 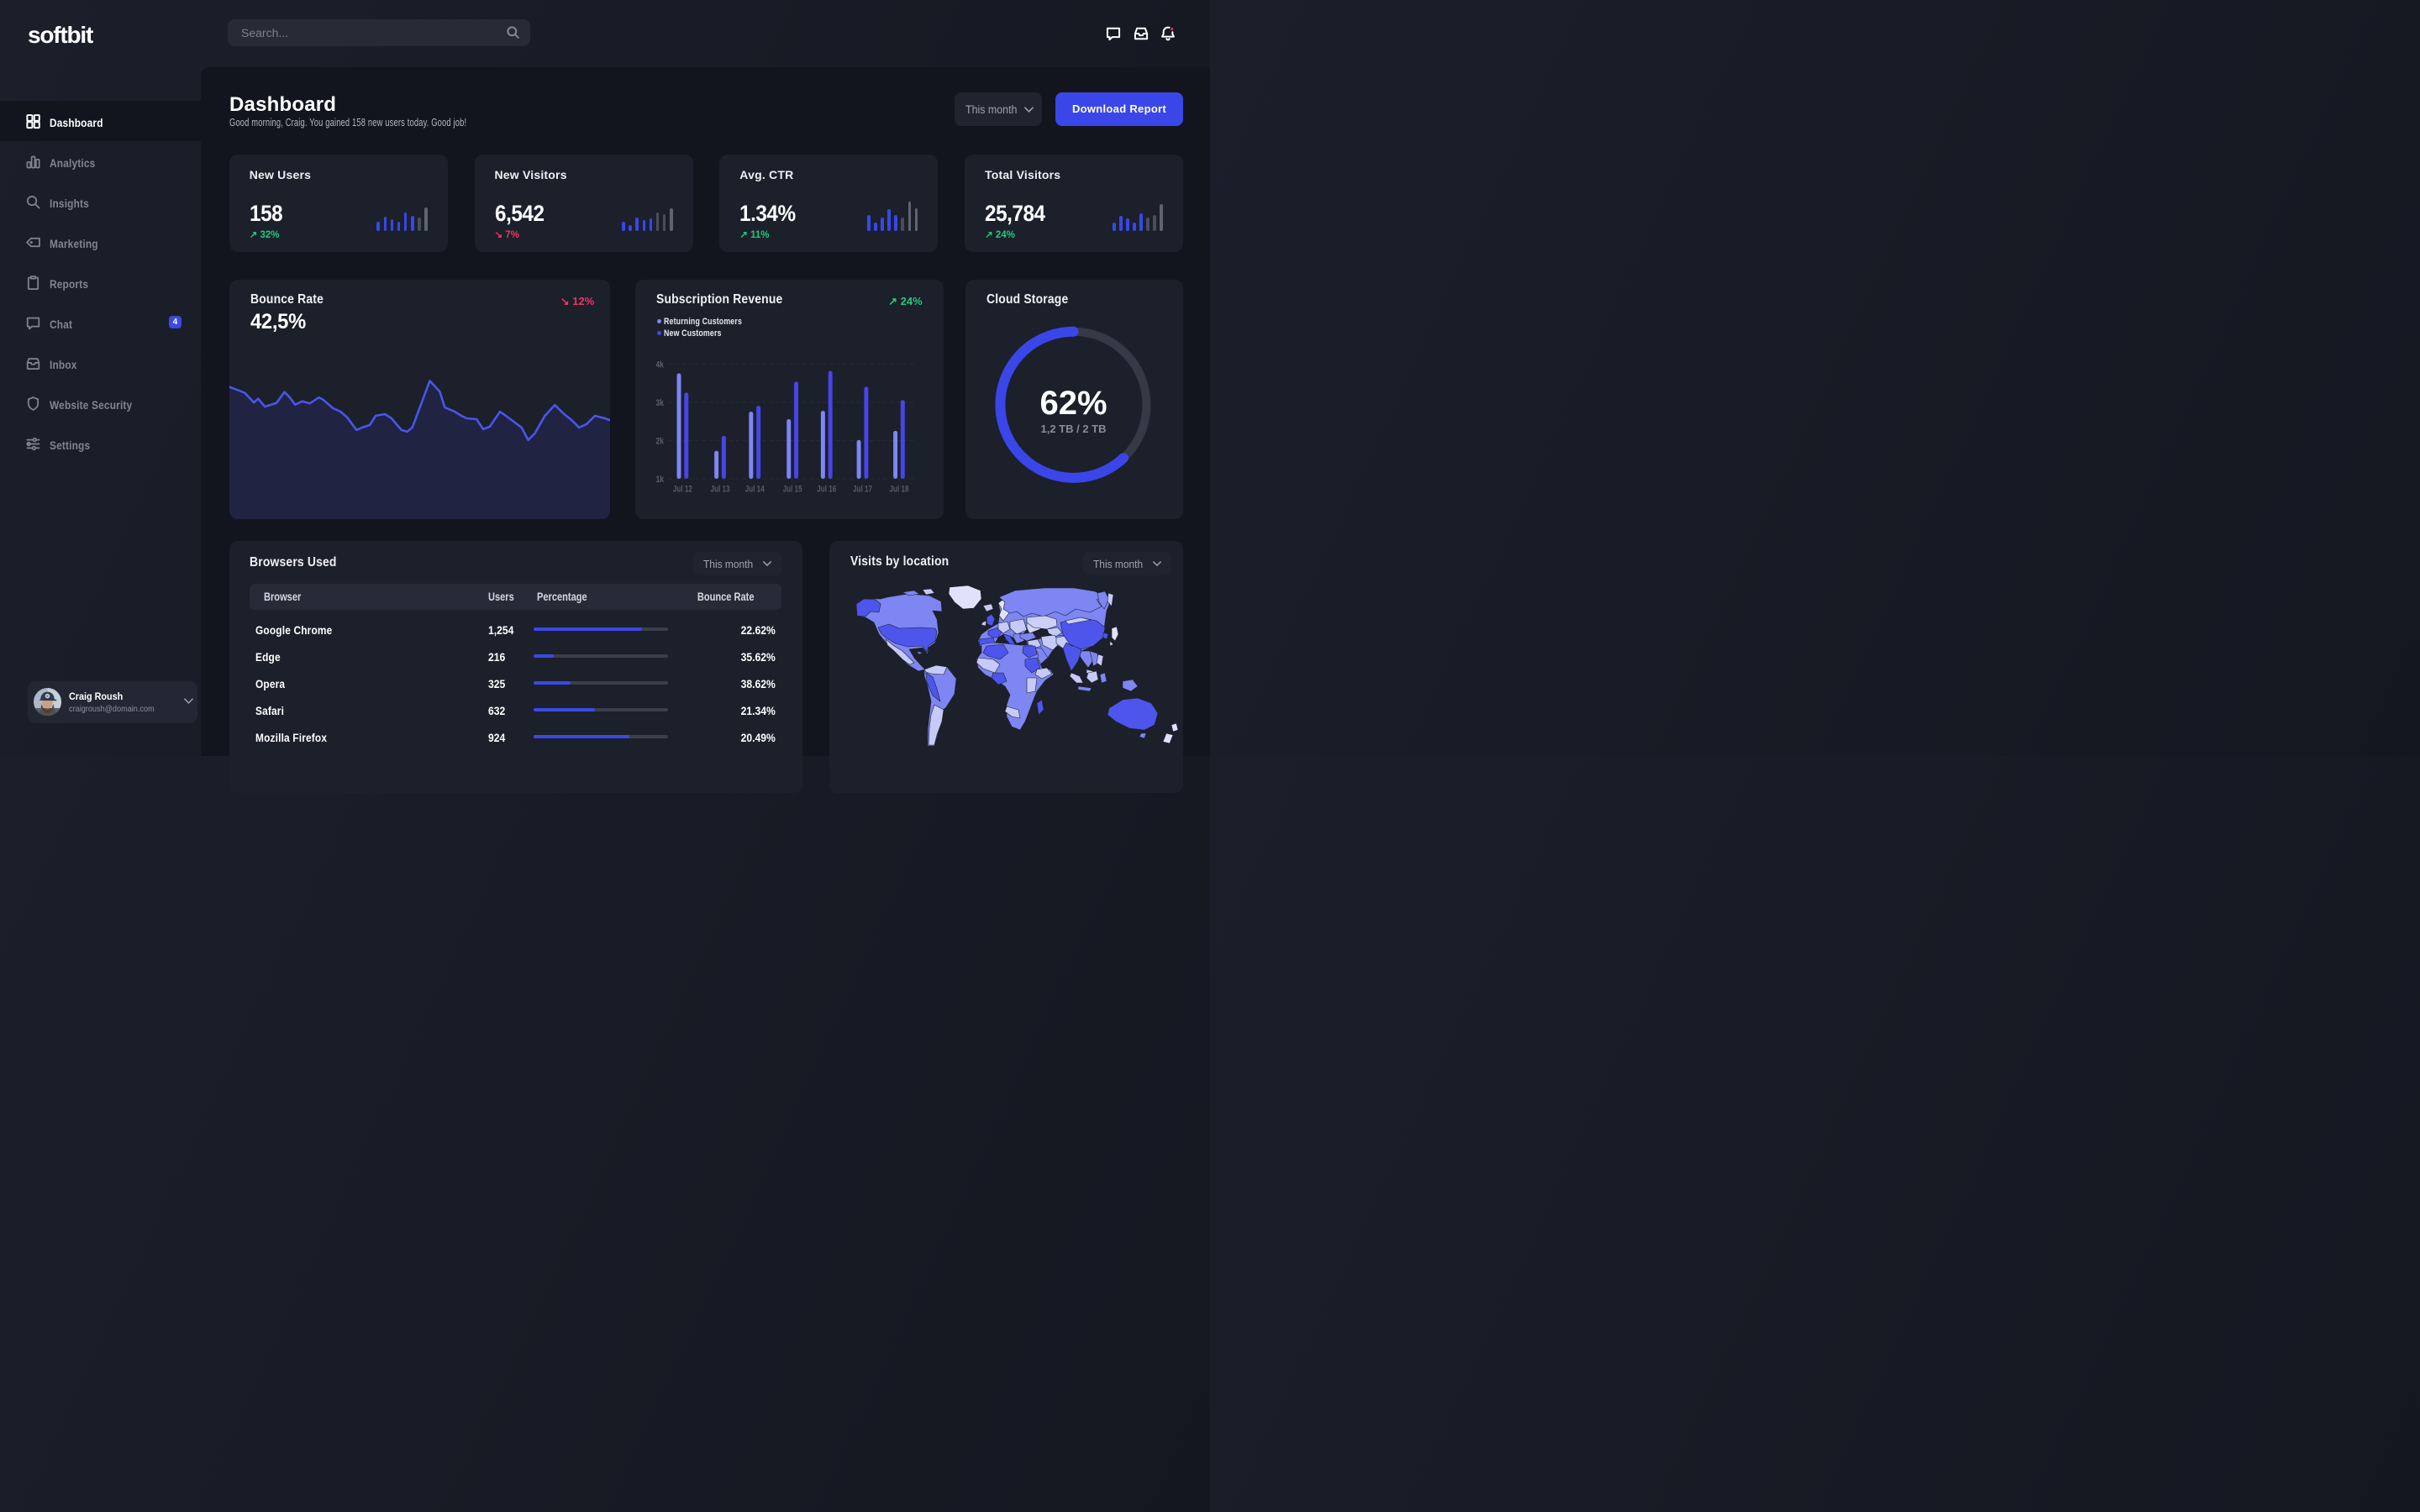 What do you see at coordinates (720, 489) in the screenshot?
I see `svg-text: Jul 13` at bounding box center [720, 489].